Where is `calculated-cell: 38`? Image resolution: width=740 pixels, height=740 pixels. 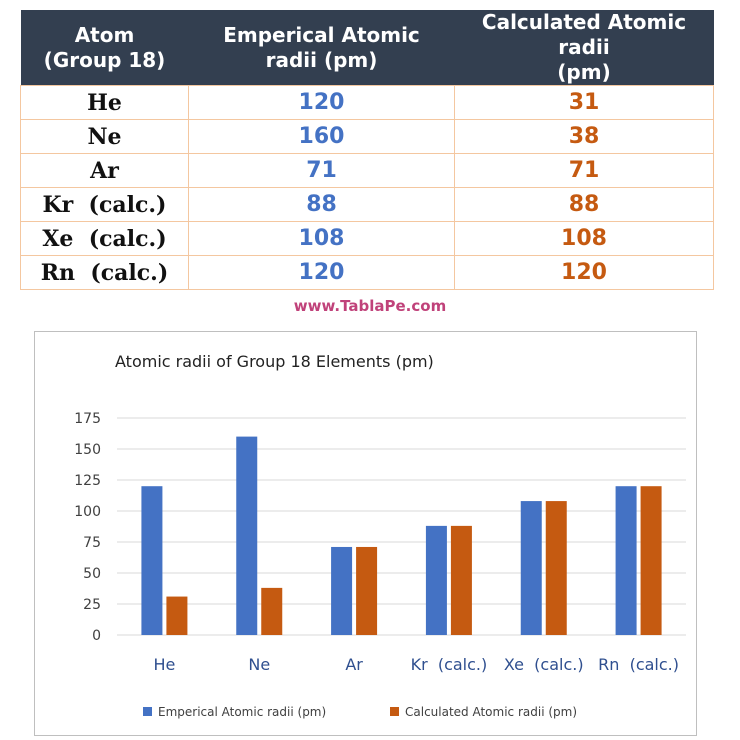
calculated-cell: 38 is located at coordinates (584, 136).